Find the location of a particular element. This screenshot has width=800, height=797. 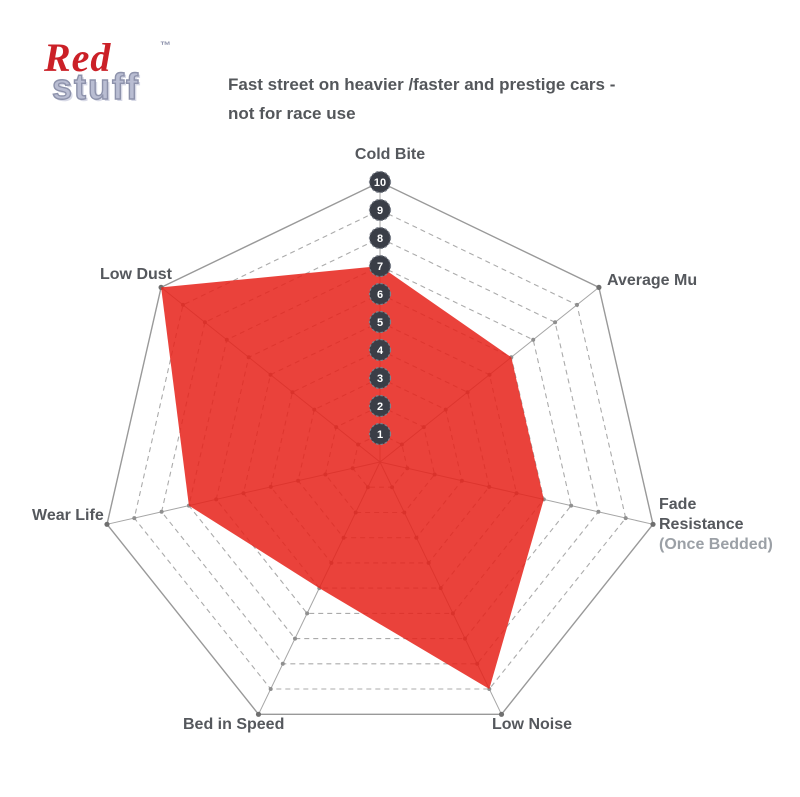

axis-label-cold-bite: Cold Bite is located at coordinates (390, 154).